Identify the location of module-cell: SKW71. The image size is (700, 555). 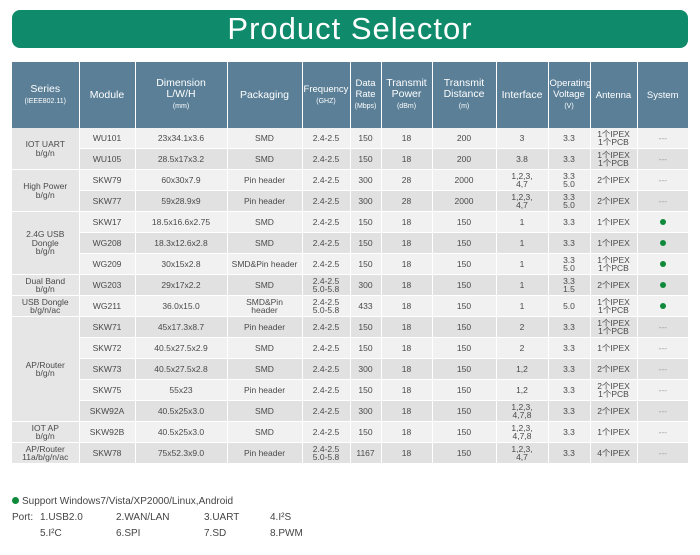
(107, 327).